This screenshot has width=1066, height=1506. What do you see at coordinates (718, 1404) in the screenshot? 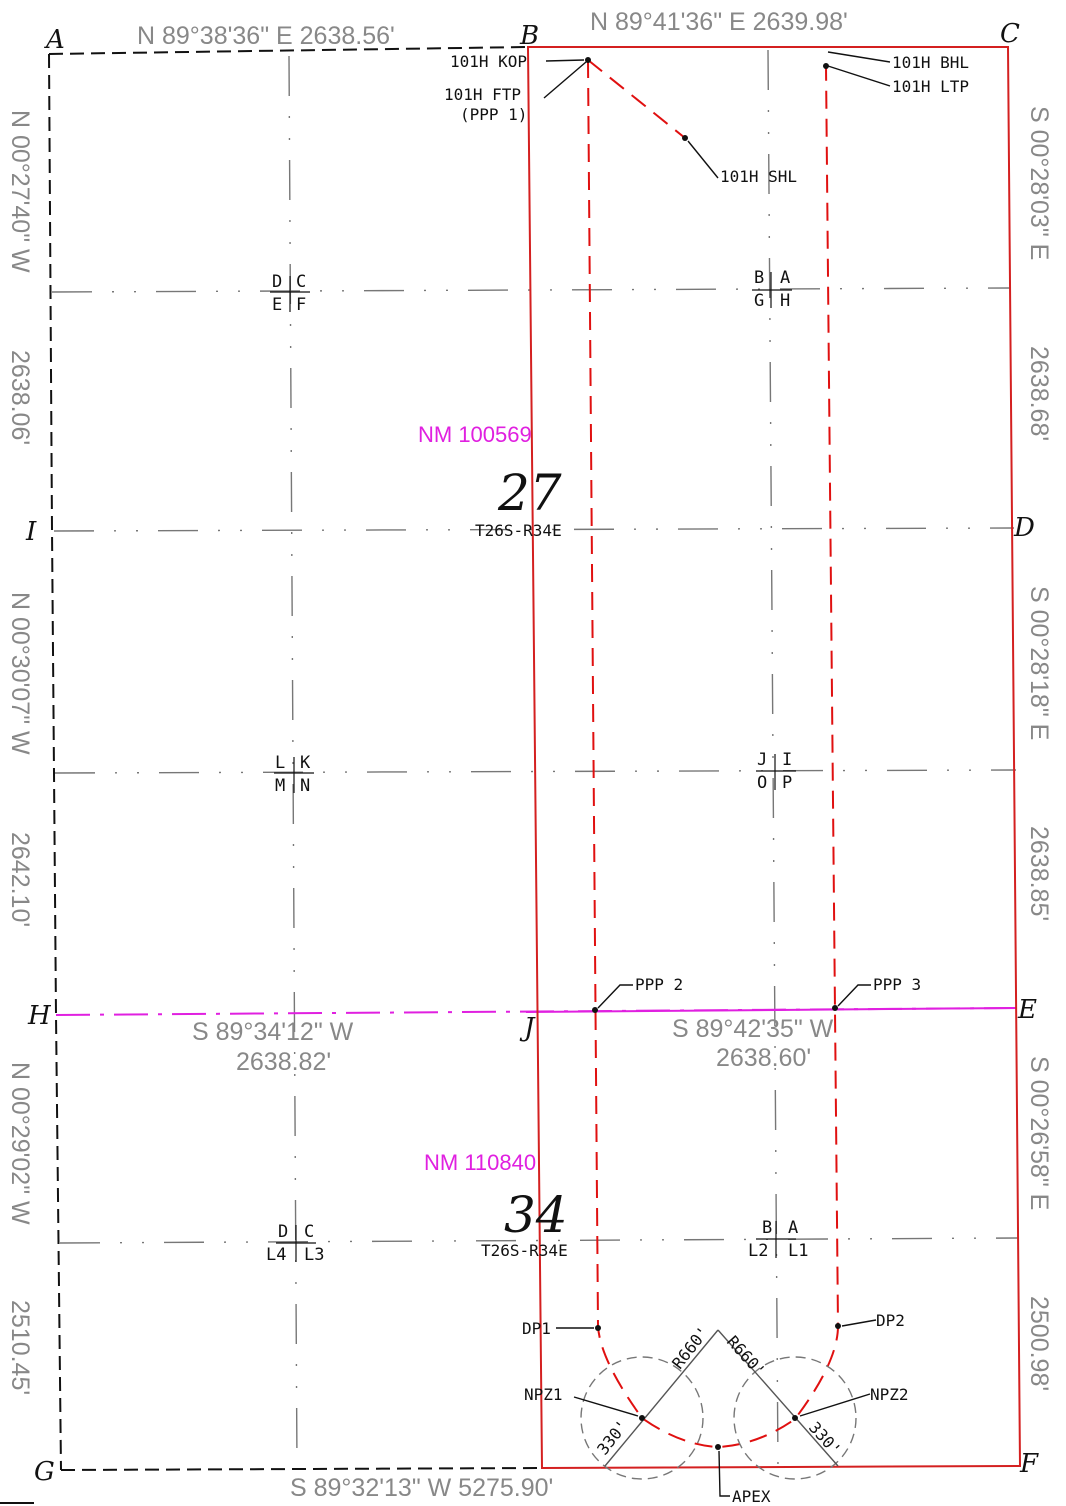
I see `npz-construction` at bounding box center [718, 1404].